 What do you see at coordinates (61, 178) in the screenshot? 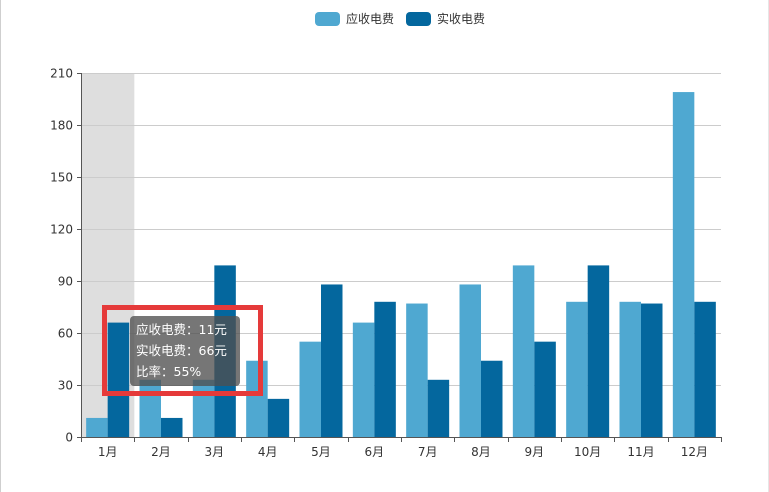
I see `y-tick-label: 150` at bounding box center [61, 178].